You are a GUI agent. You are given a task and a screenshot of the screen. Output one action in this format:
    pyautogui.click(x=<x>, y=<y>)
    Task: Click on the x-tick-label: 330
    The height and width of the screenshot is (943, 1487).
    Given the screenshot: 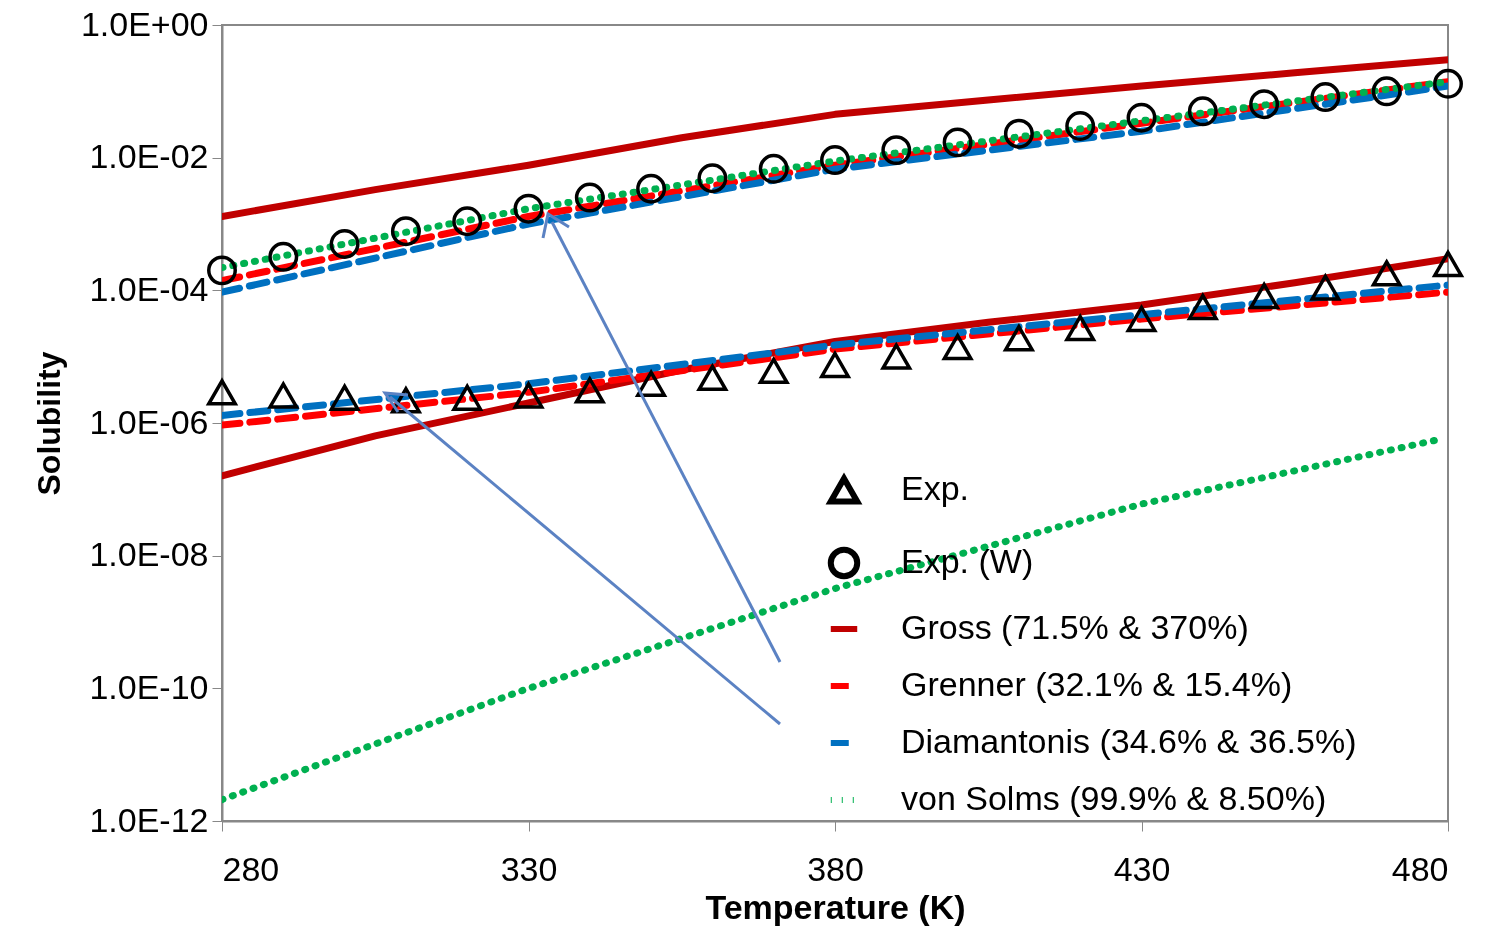 What is the action you would take?
    pyautogui.click(x=529, y=868)
    